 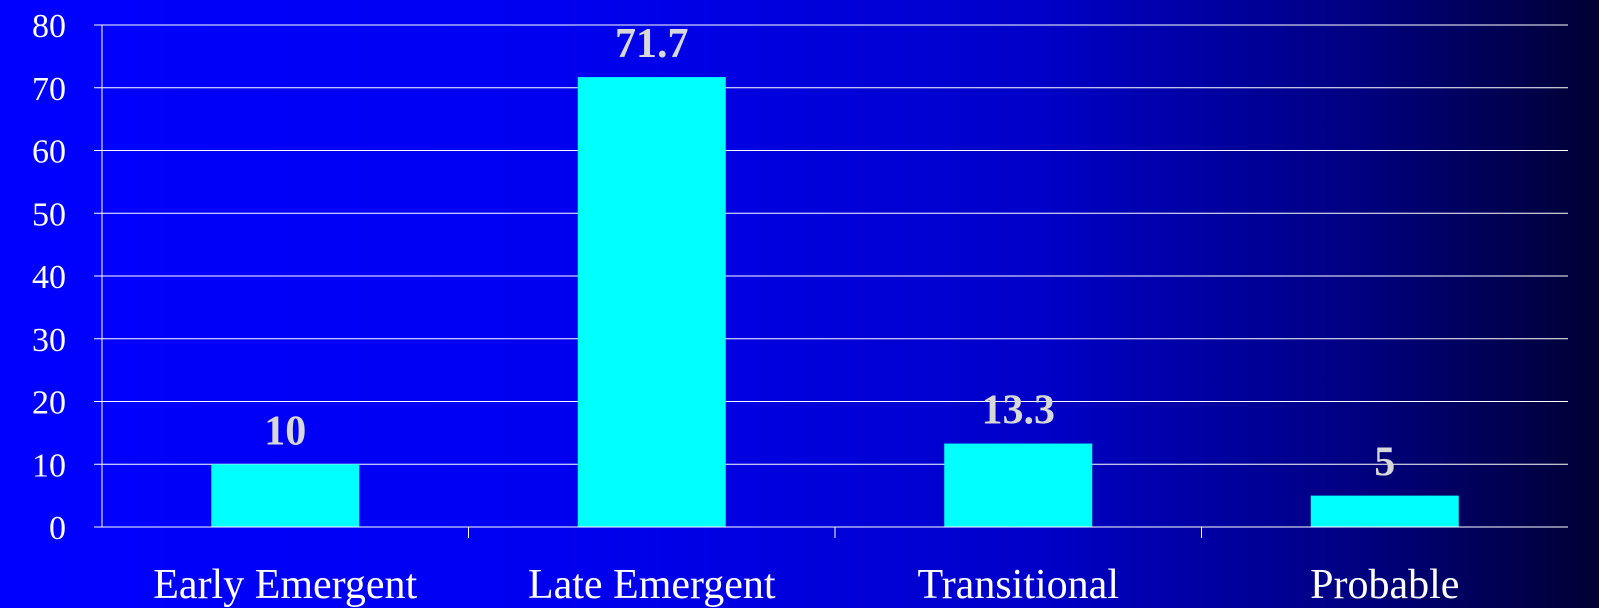 What do you see at coordinates (1018, 585) in the screenshot?
I see `x-category-label: Transitional` at bounding box center [1018, 585].